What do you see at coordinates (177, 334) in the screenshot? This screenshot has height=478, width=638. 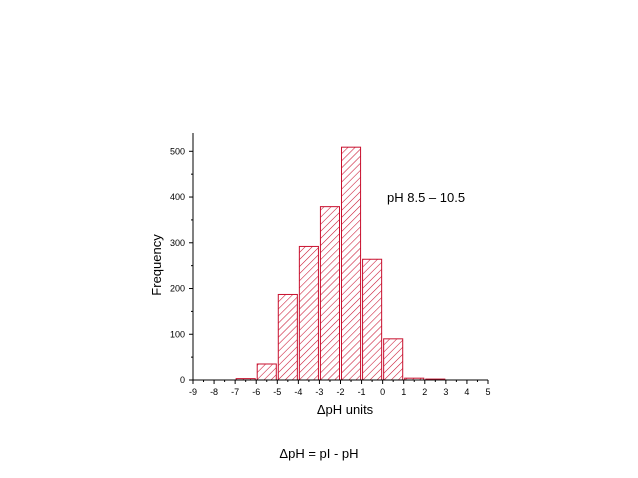 I see `y-tick-label: 100` at bounding box center [177, 334].